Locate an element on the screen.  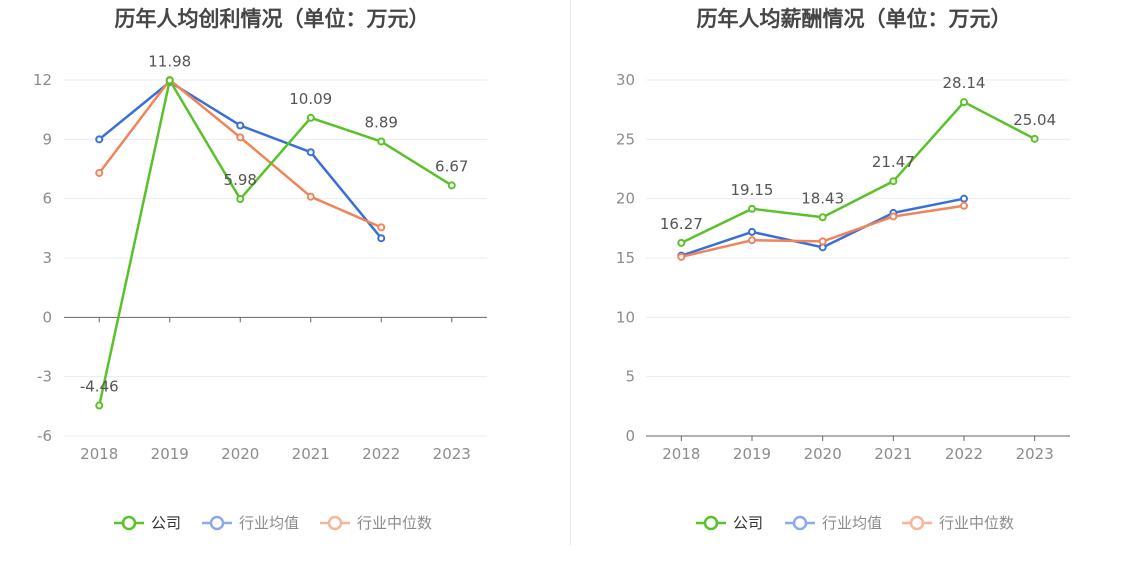
data-label: 6.67 is located at coordinates (451, 166).